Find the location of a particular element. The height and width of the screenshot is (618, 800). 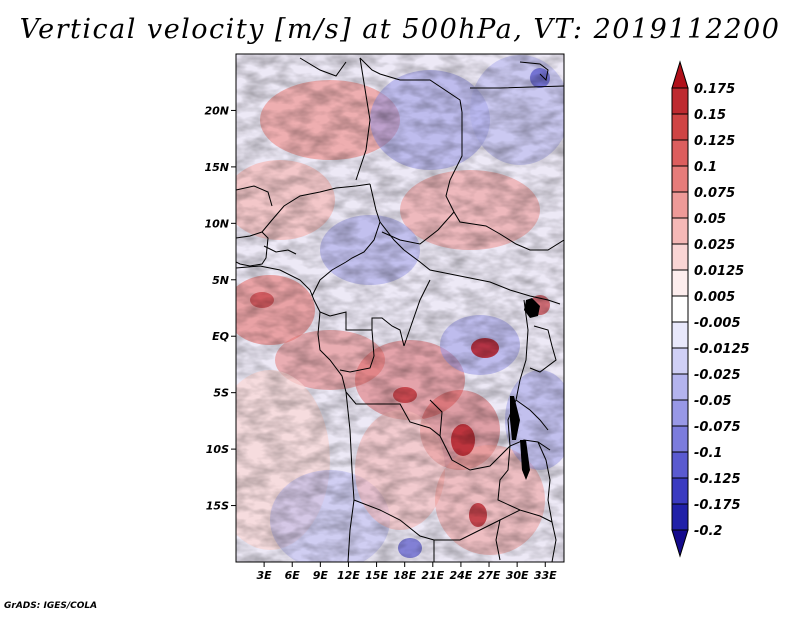

colorbar-bottom-arrow is located at coordinates (680, 543).